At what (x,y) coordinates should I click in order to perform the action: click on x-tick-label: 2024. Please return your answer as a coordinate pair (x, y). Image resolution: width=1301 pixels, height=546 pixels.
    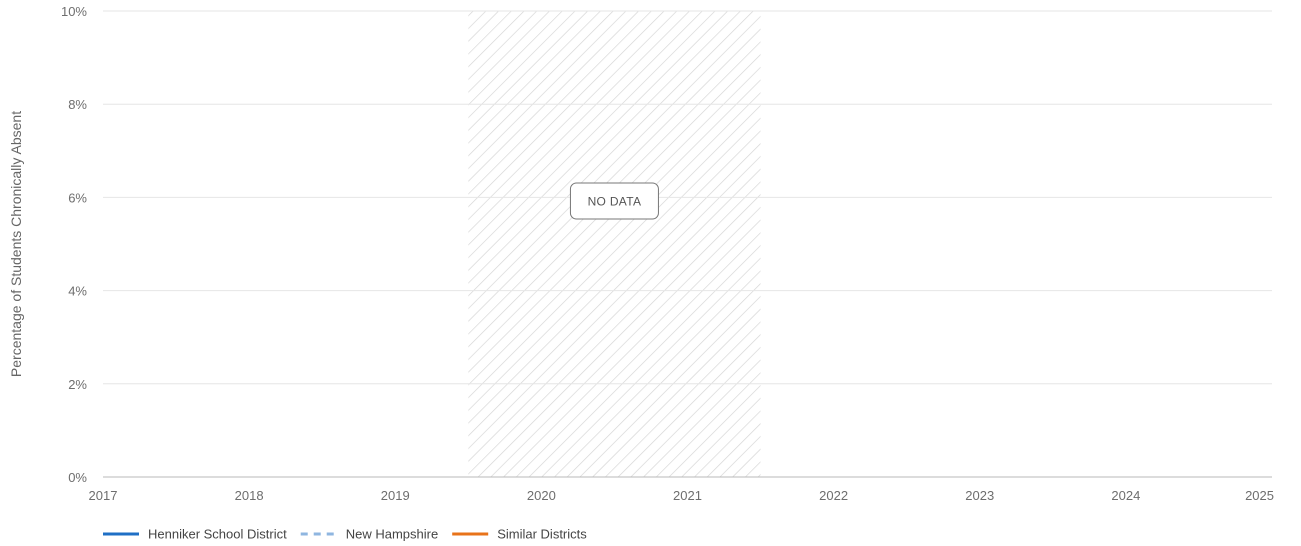
    Looking at the image, I should click on (1125, 495).